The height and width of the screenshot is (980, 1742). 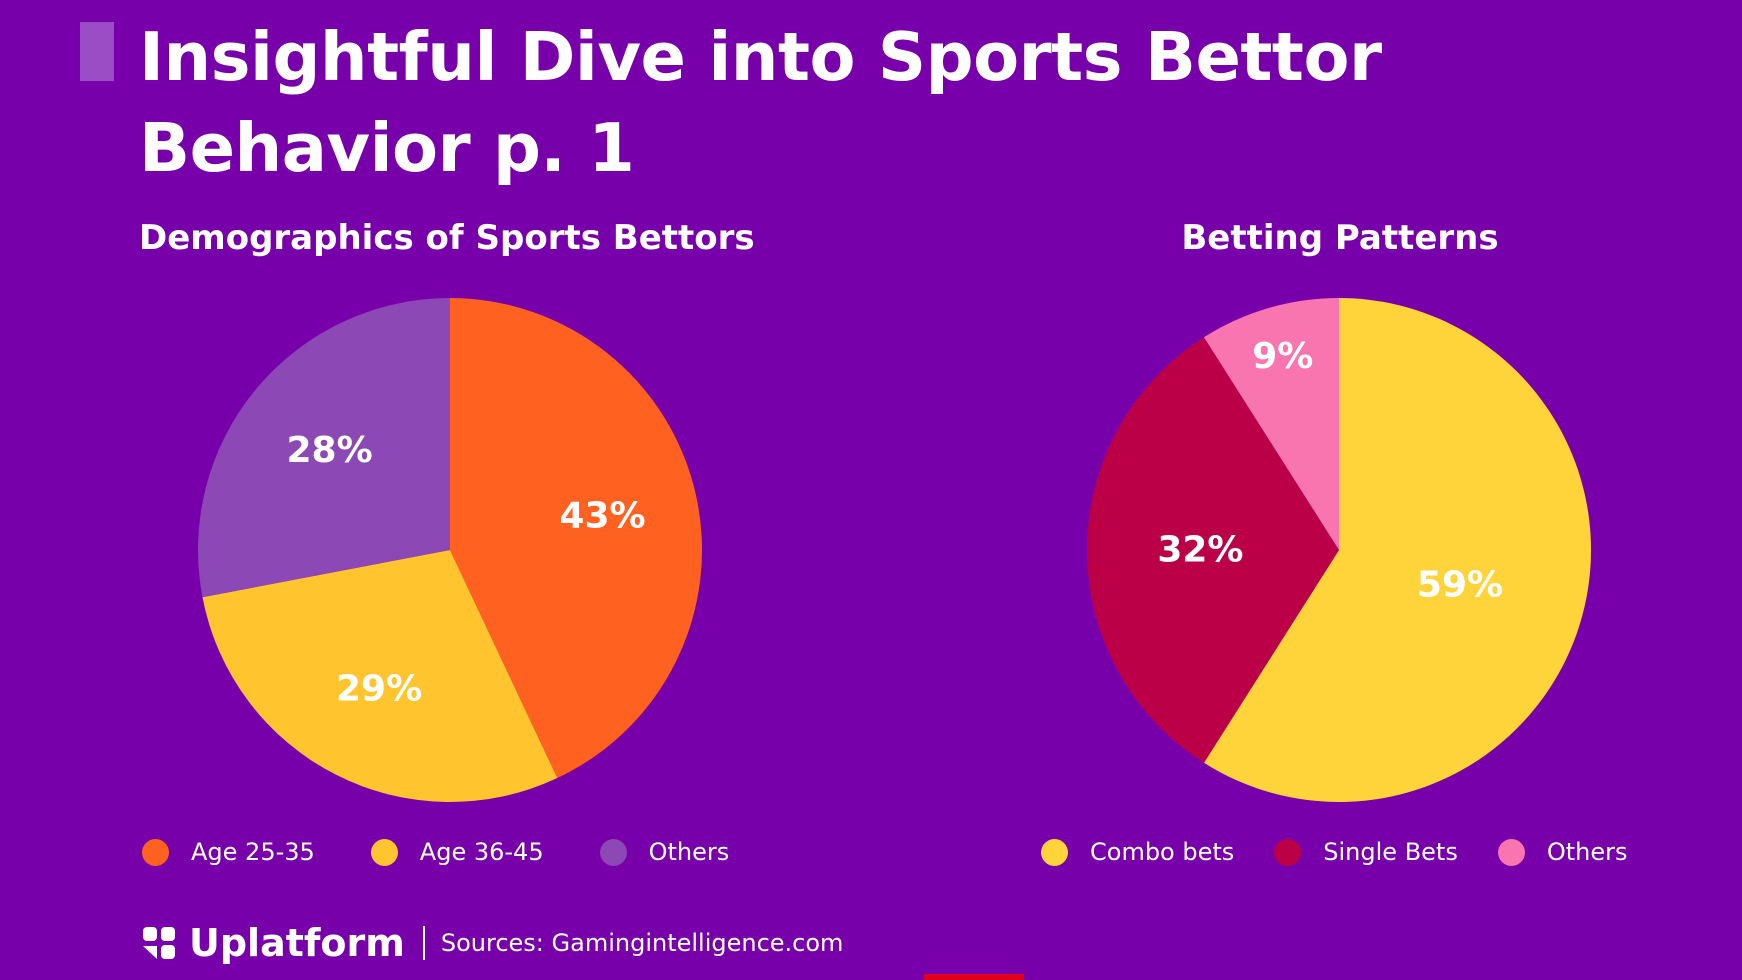 What do you see at coordinates (330, 450) in the screenshot?
I see `pie-value-label-1-others: 28%` at bounding box center [330, 450].